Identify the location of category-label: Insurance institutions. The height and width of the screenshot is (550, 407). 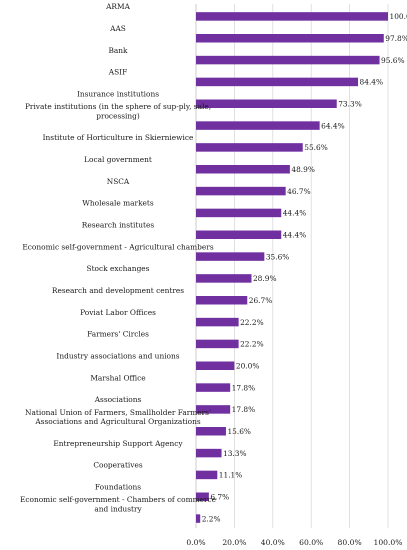
(118, 94).